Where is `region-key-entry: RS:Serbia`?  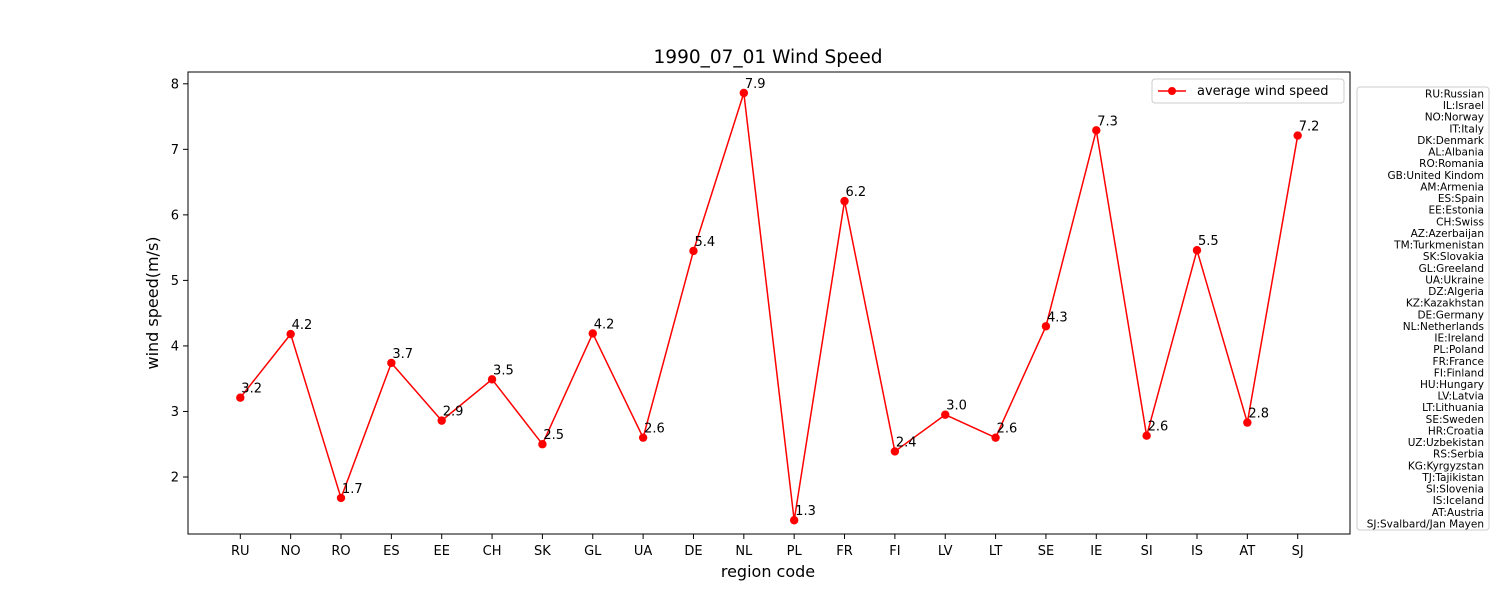 region-key-entry: RS:Serbia is located at coordinates (1458, 455).